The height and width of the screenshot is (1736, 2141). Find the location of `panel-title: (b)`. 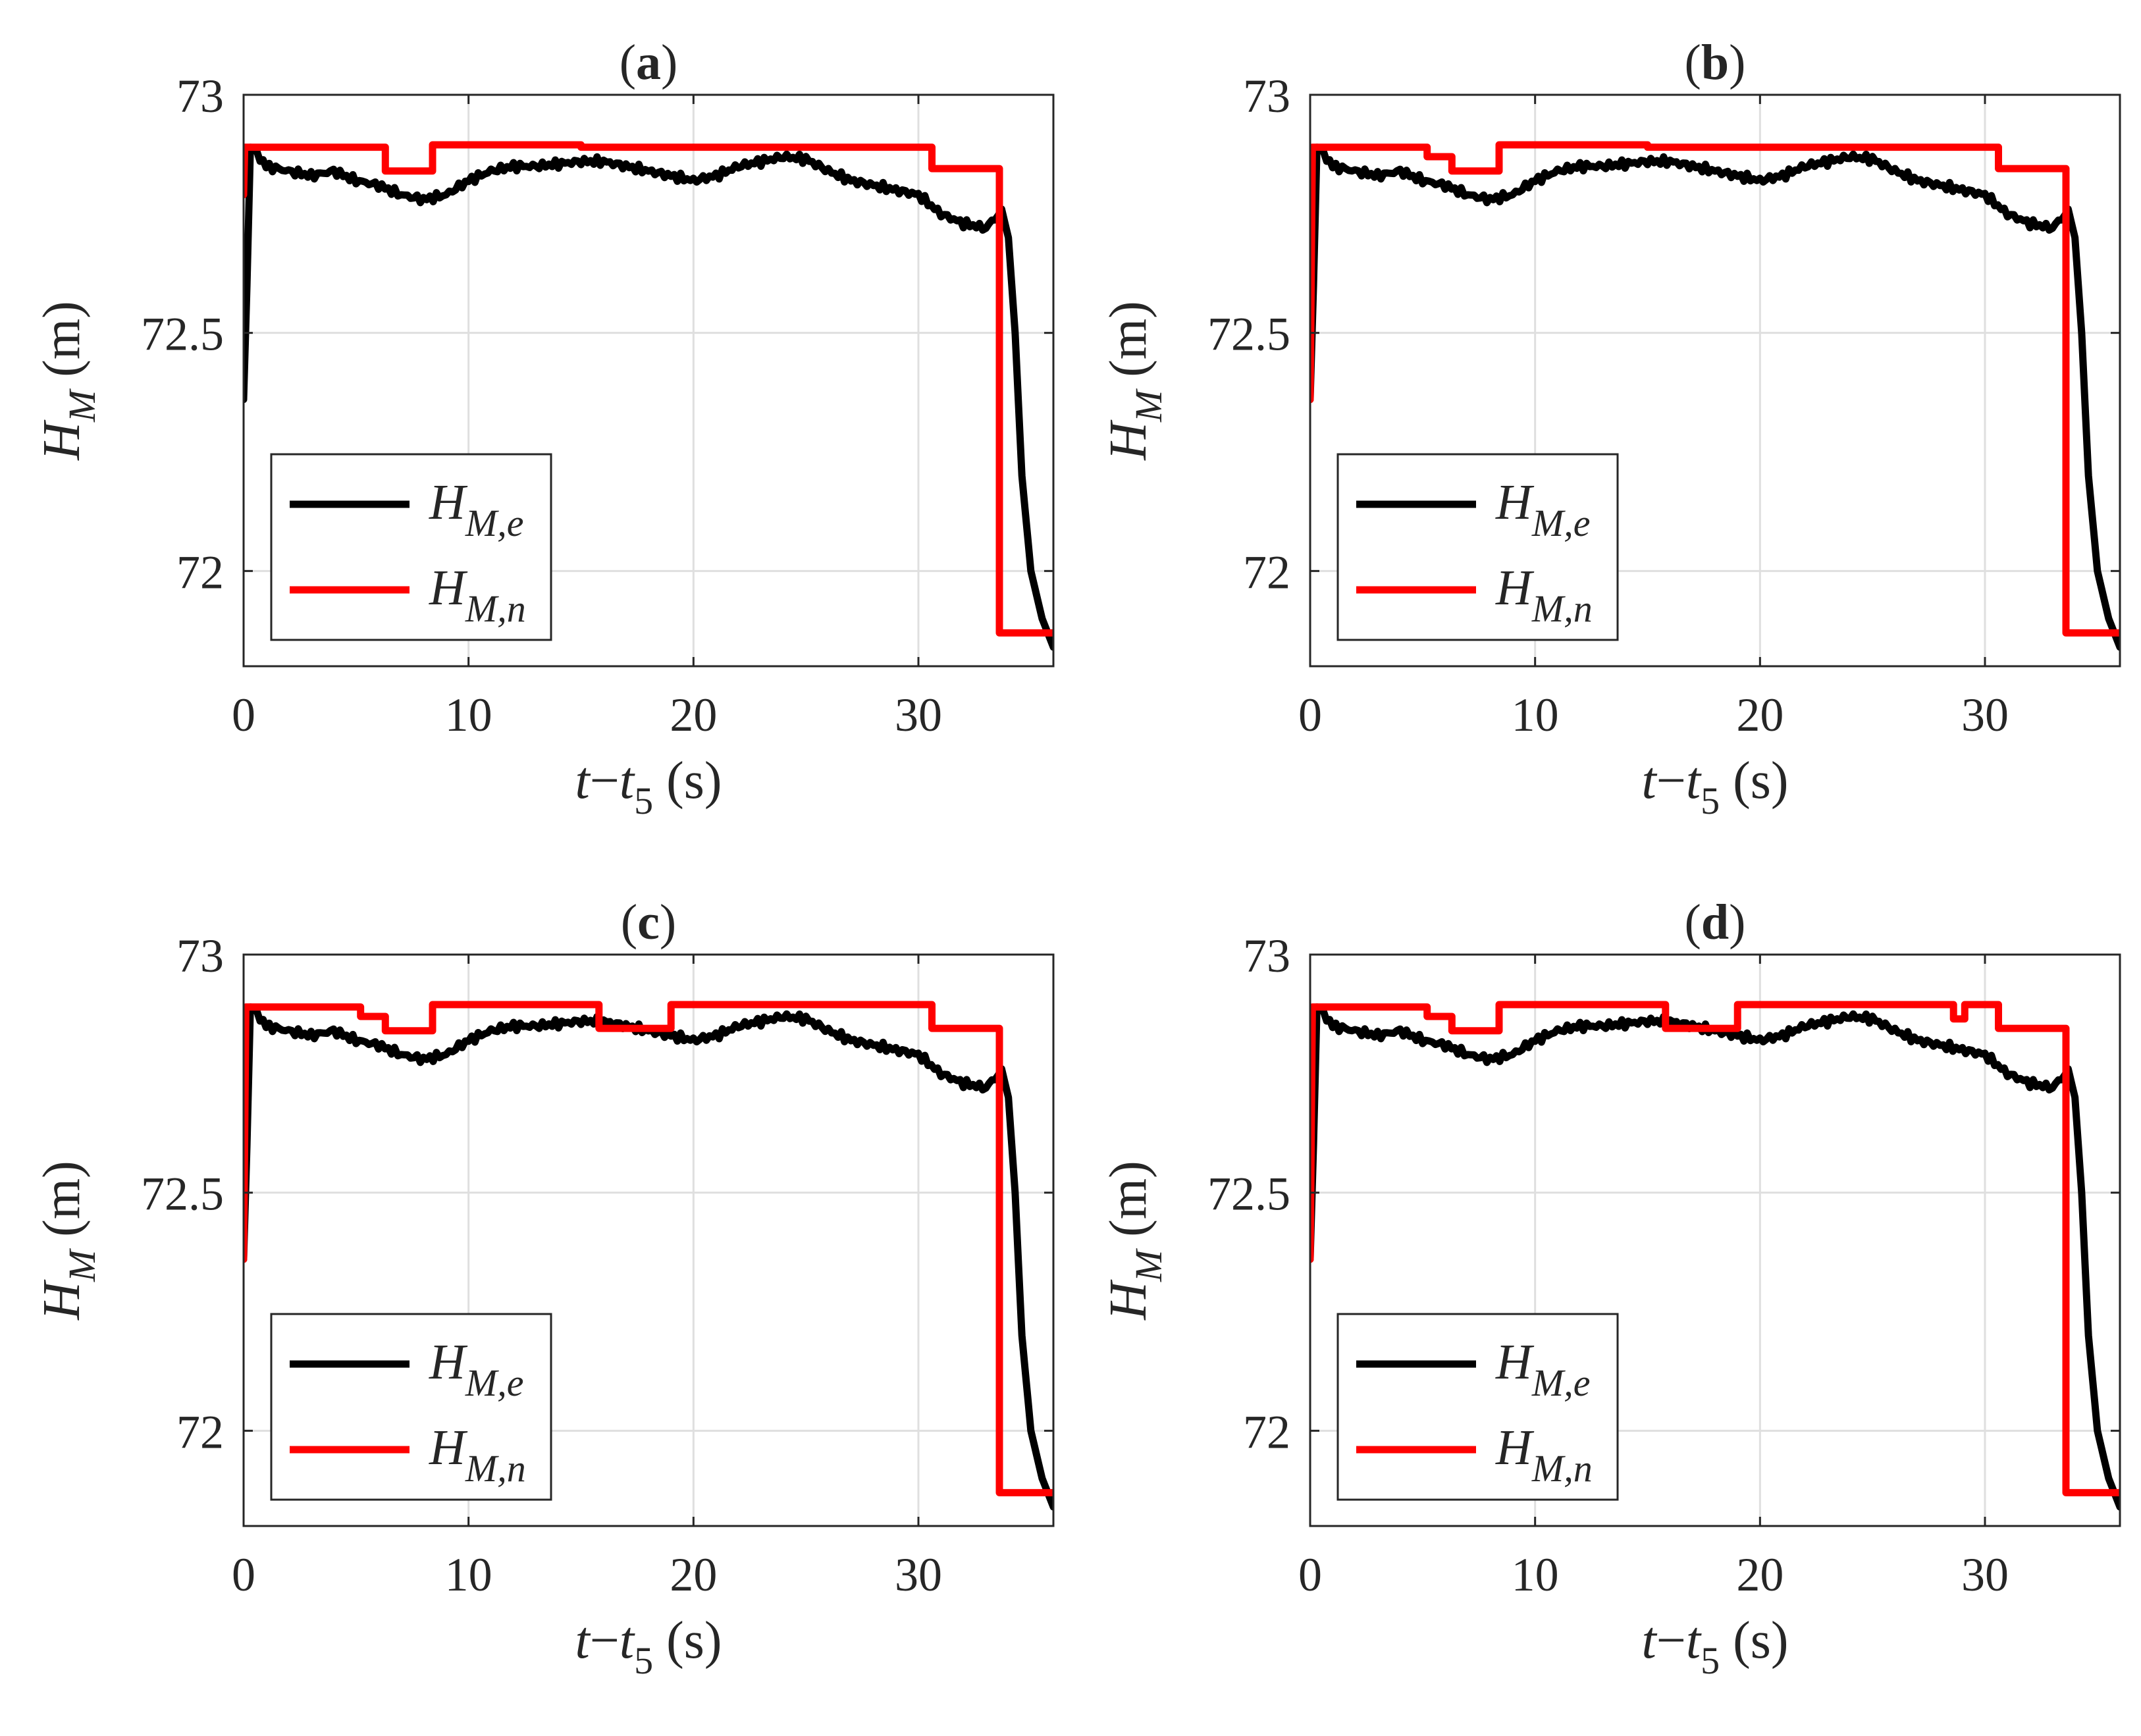

panel-title: (b) is located at coordinates (1715, 62).